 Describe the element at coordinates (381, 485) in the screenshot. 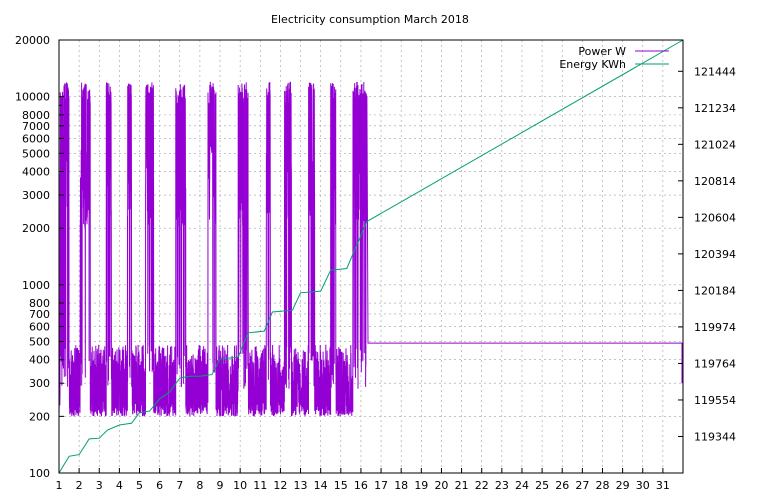

I see `x-tick-label: 17` at that location.